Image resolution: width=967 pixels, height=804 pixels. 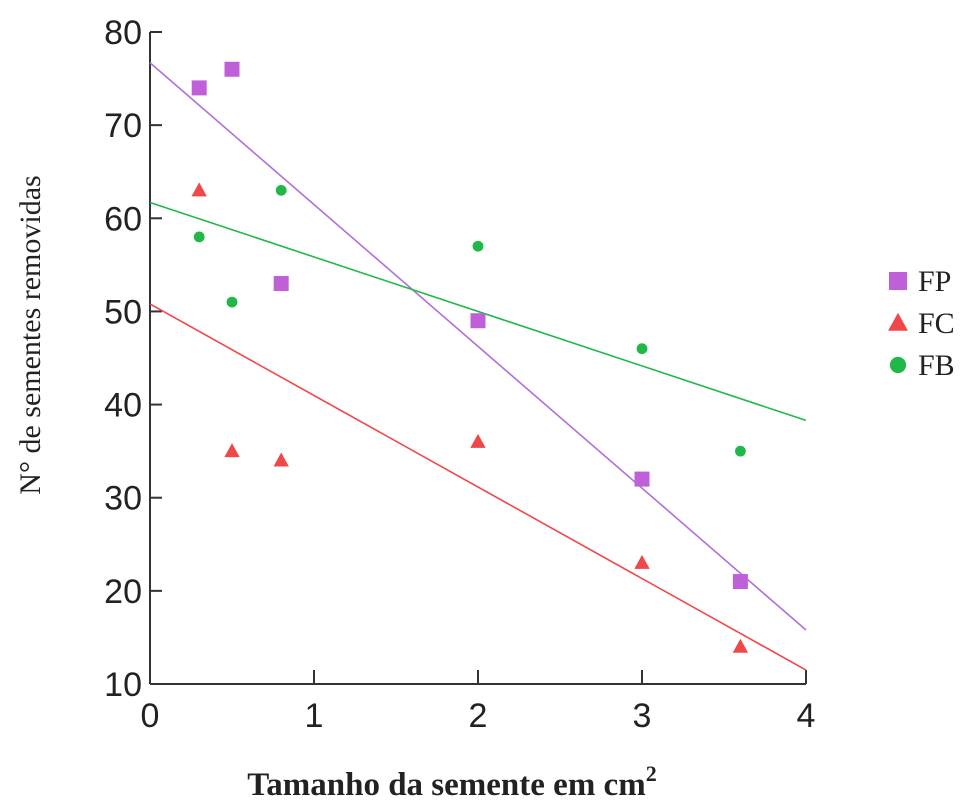 What do you see at coordinates (123, 406) in the screenshot?
I see `y-tick-label: 40` at bounding box center [123, 406].